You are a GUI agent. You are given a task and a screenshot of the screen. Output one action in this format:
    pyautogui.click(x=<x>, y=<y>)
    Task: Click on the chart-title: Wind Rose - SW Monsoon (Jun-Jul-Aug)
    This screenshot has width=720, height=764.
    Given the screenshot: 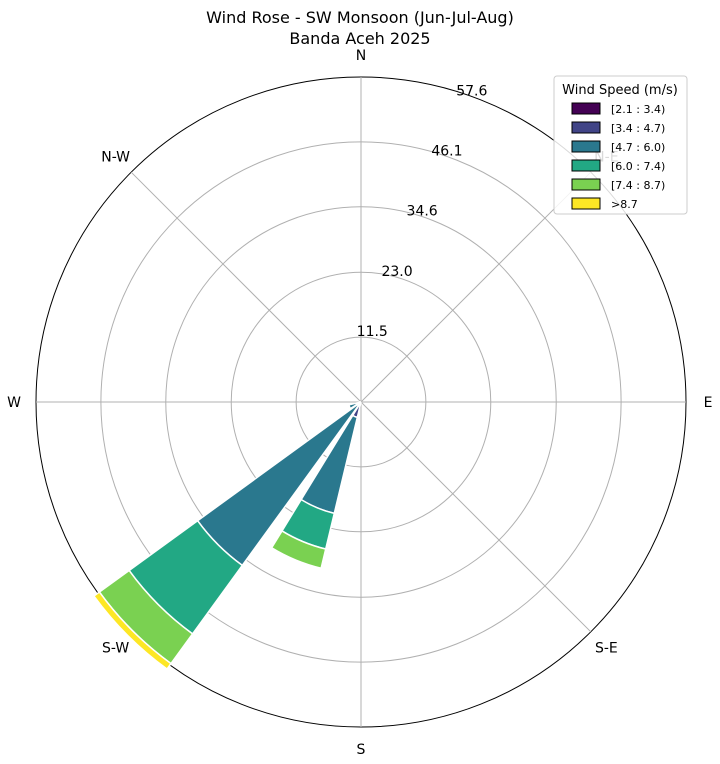 What is the action you would take?
    pyautogui.click(x=360, y=17)
    